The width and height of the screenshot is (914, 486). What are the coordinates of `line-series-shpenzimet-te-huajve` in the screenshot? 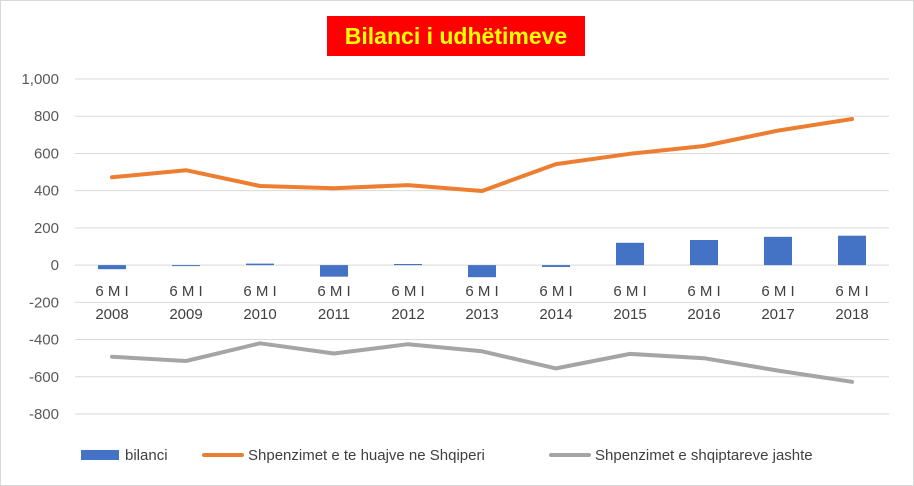 It's located at (482, 155).